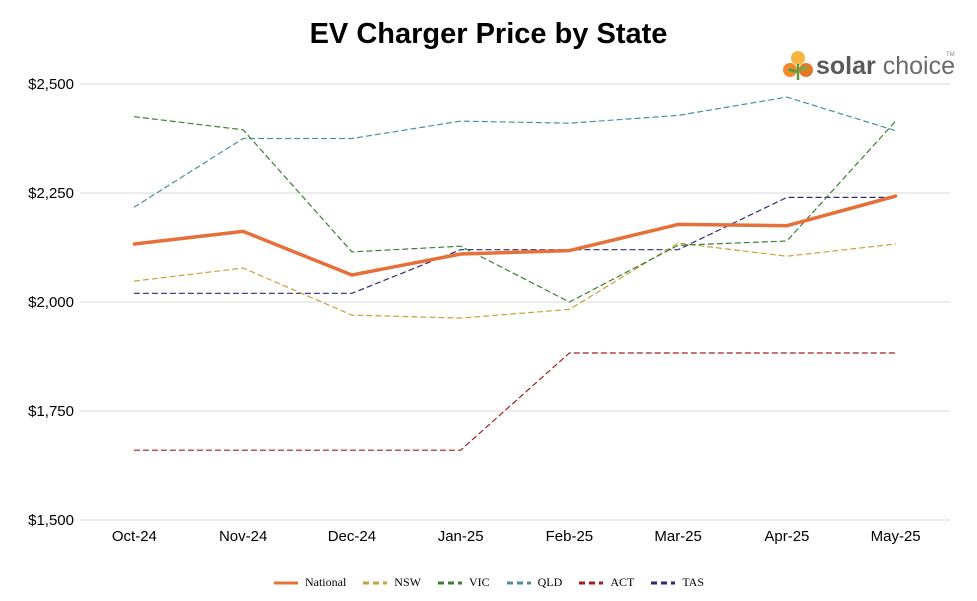  What do you see at coordinates (786, 536) in the screenshot?
I see `x-tick-label: Apr-25` at bounding box center [786, 536].